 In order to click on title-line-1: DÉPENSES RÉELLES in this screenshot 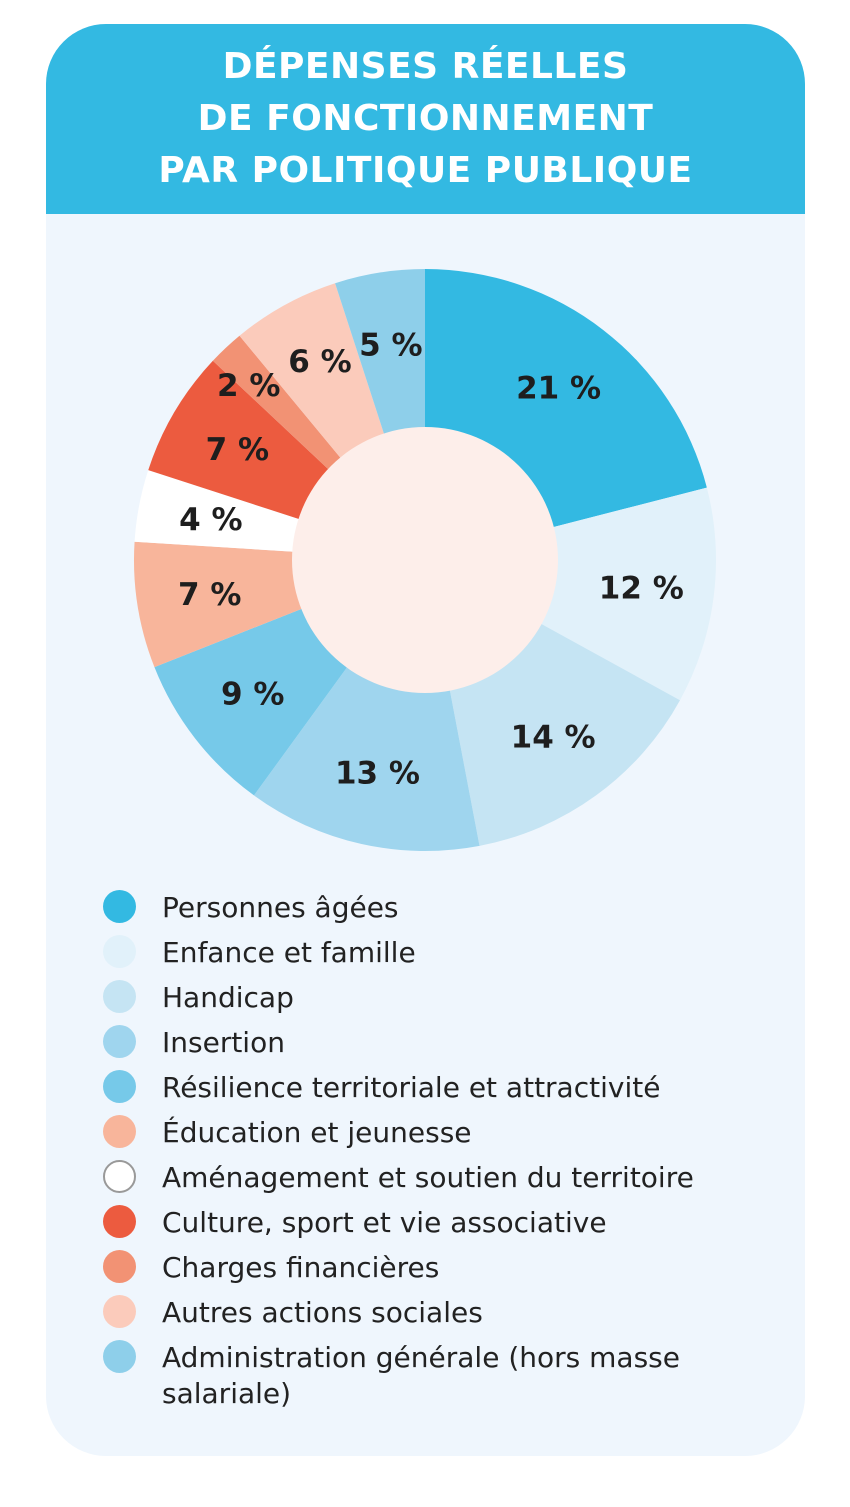, I will do `click(425, 66)`.